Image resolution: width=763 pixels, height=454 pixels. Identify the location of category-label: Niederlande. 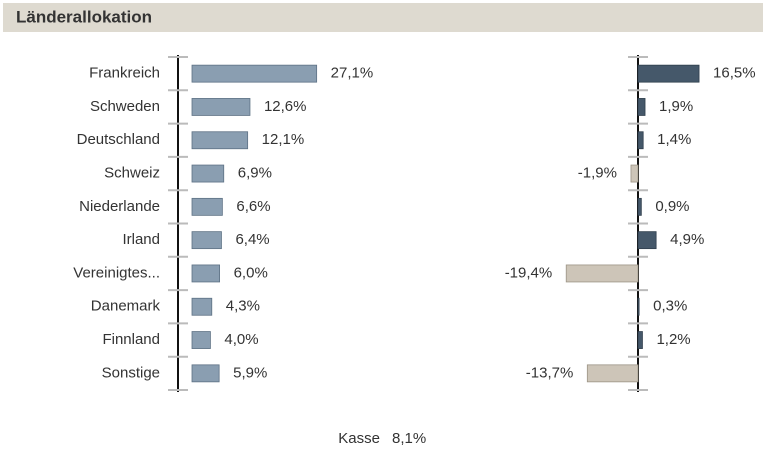
(119, 206).